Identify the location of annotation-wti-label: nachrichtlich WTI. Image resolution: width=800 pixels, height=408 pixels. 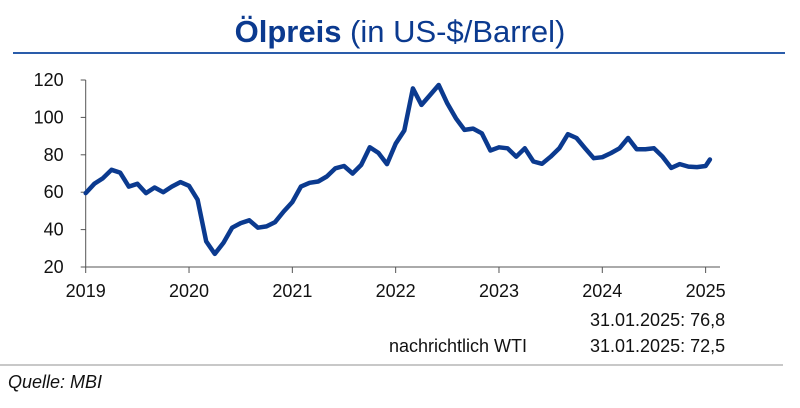
(458, 346).